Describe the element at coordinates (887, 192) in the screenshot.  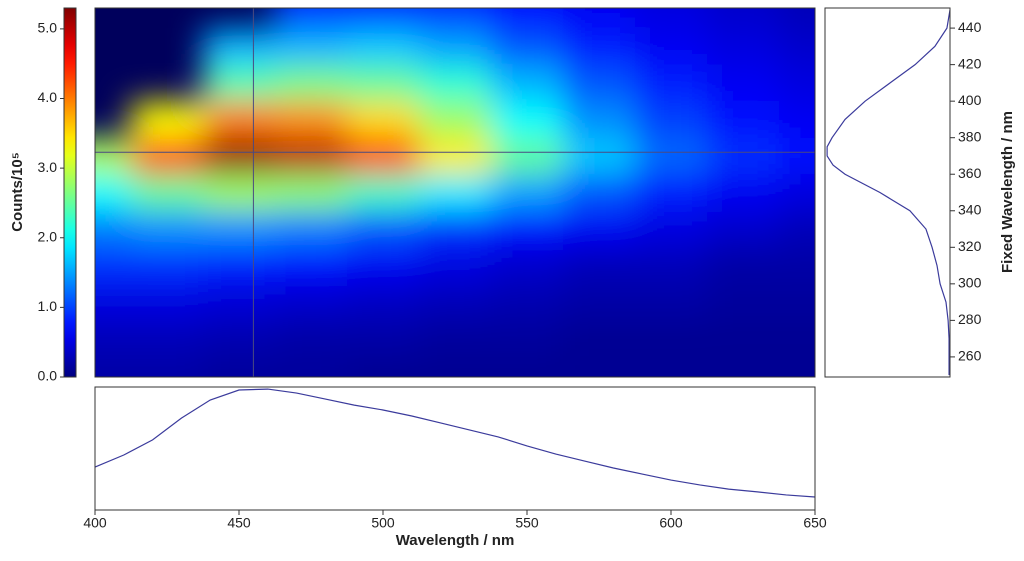
I see `excitation-frame` at that location.